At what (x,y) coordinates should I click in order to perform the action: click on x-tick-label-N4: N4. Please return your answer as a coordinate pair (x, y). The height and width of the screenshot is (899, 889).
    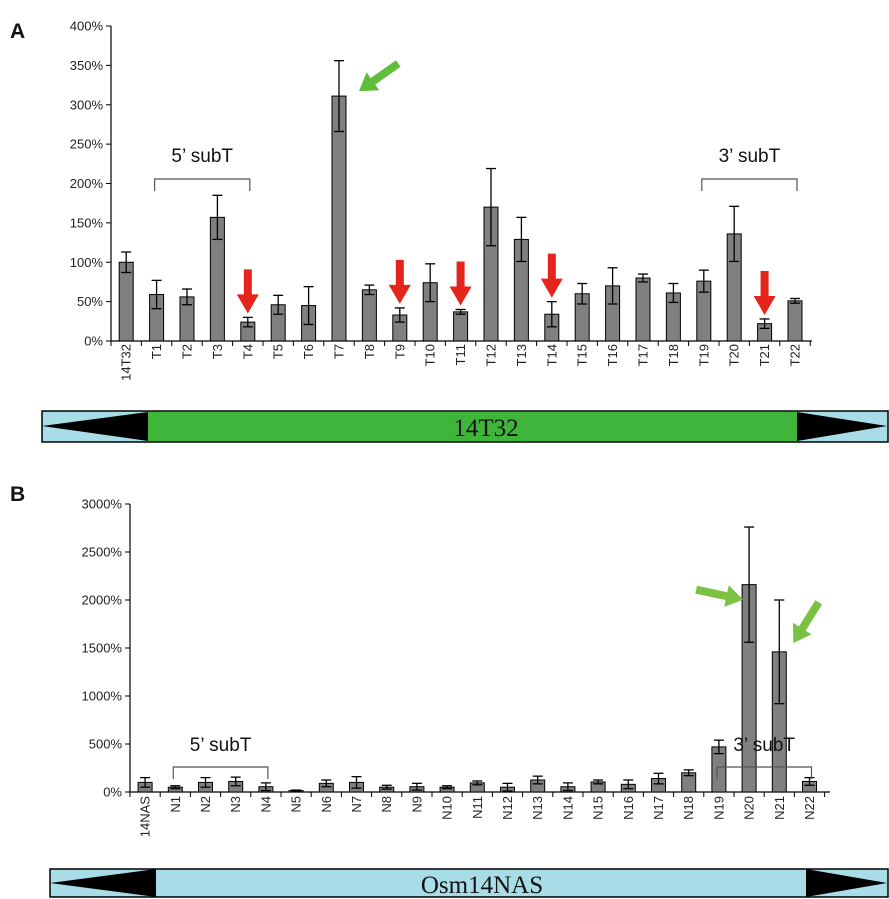
    Looking at the image, I should click on (265, 804).